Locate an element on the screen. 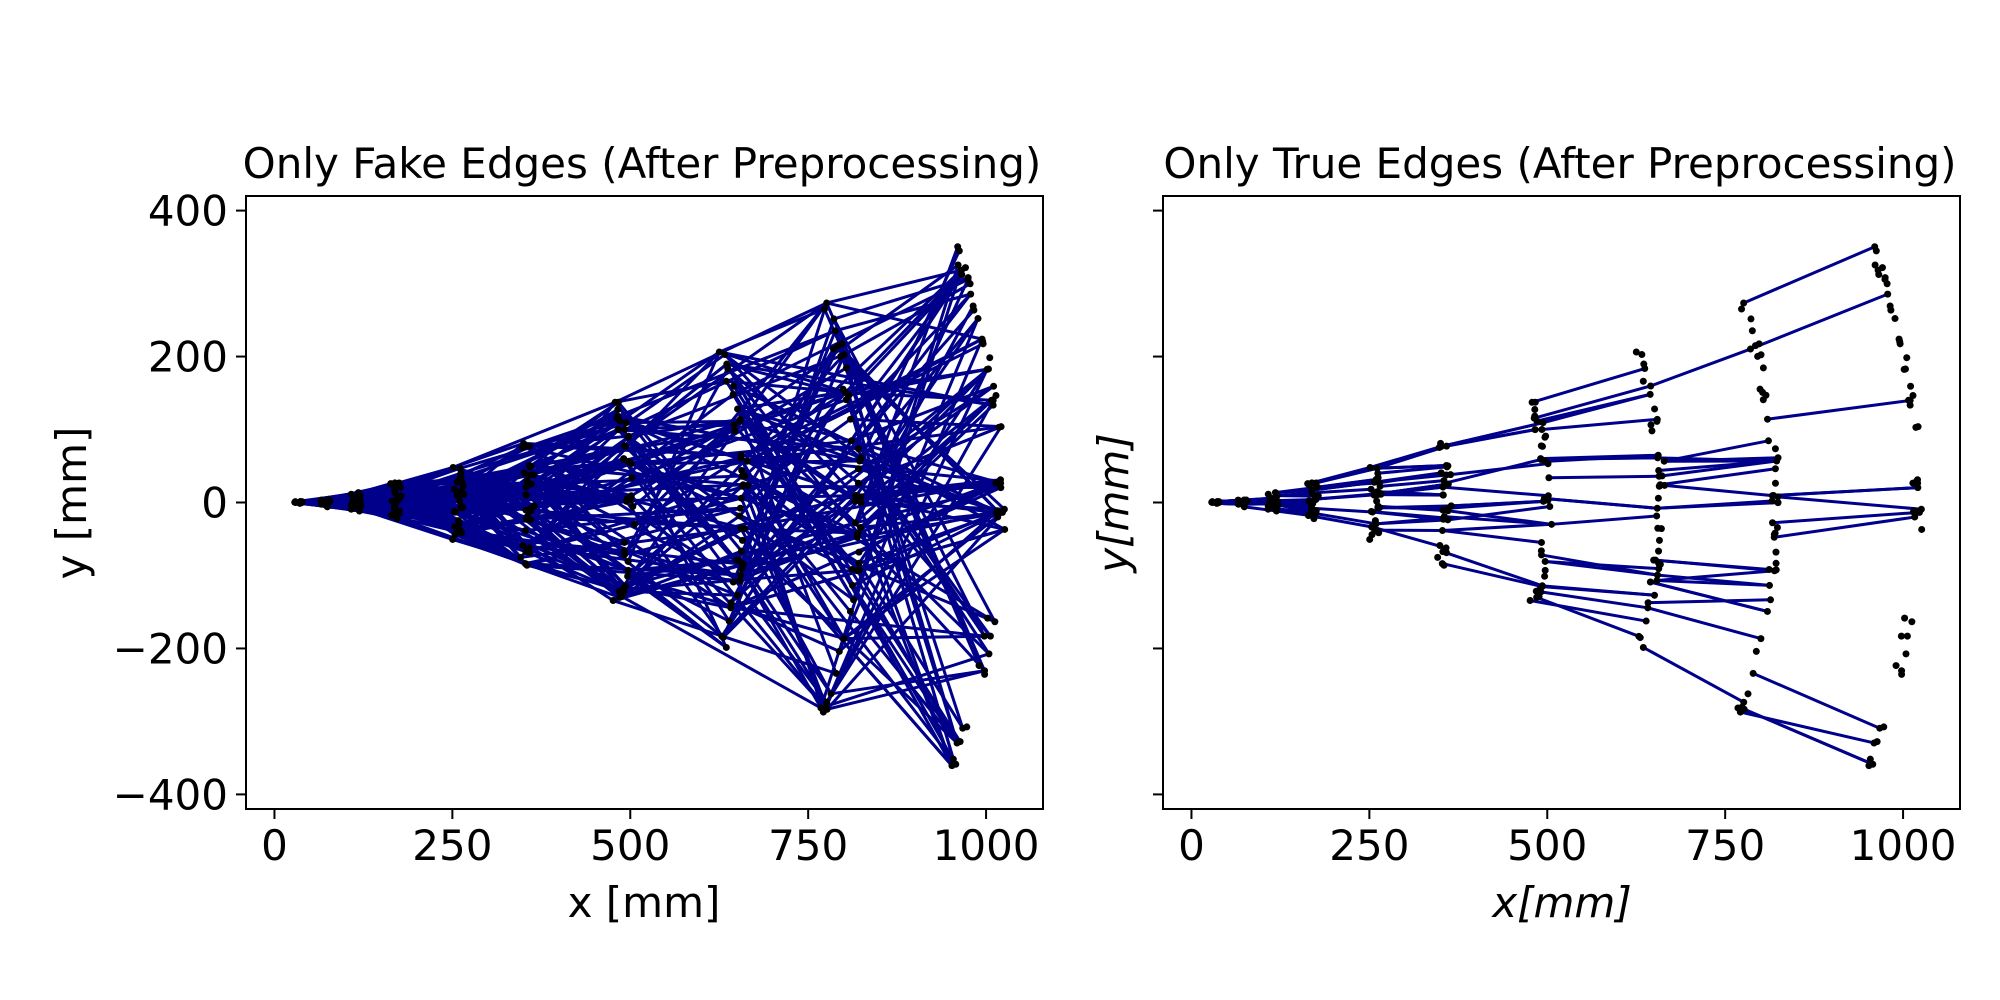 This screenshot has height=1000, width=2000. y-axis-label: y [mm] is located at coordinates (71, 503).